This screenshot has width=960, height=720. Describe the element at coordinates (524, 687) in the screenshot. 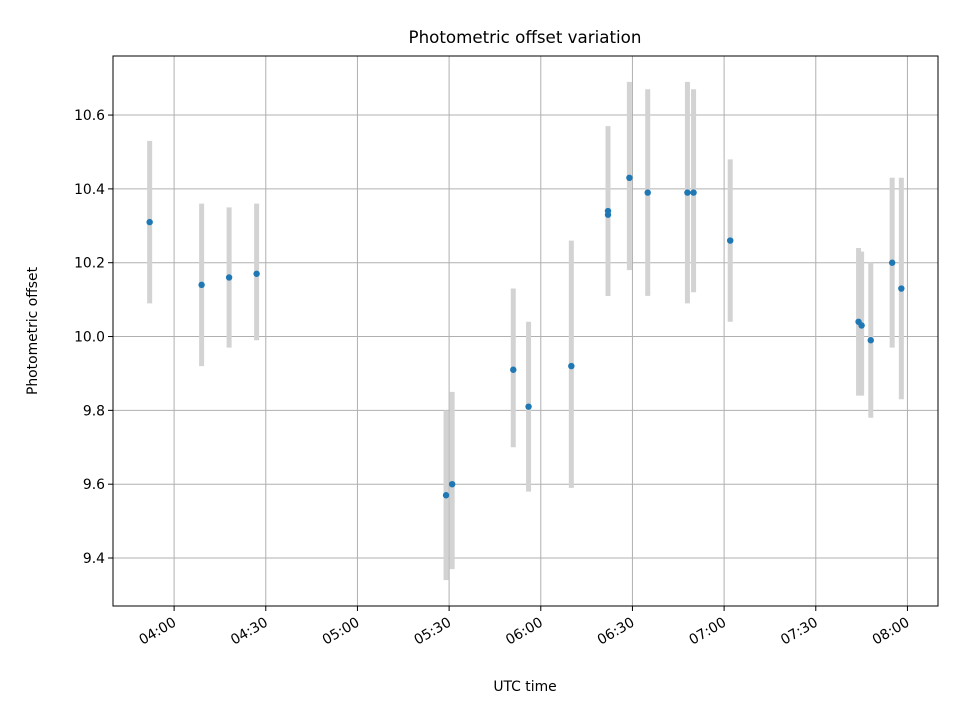

I see `x-axis-label: UTC time` at that location.